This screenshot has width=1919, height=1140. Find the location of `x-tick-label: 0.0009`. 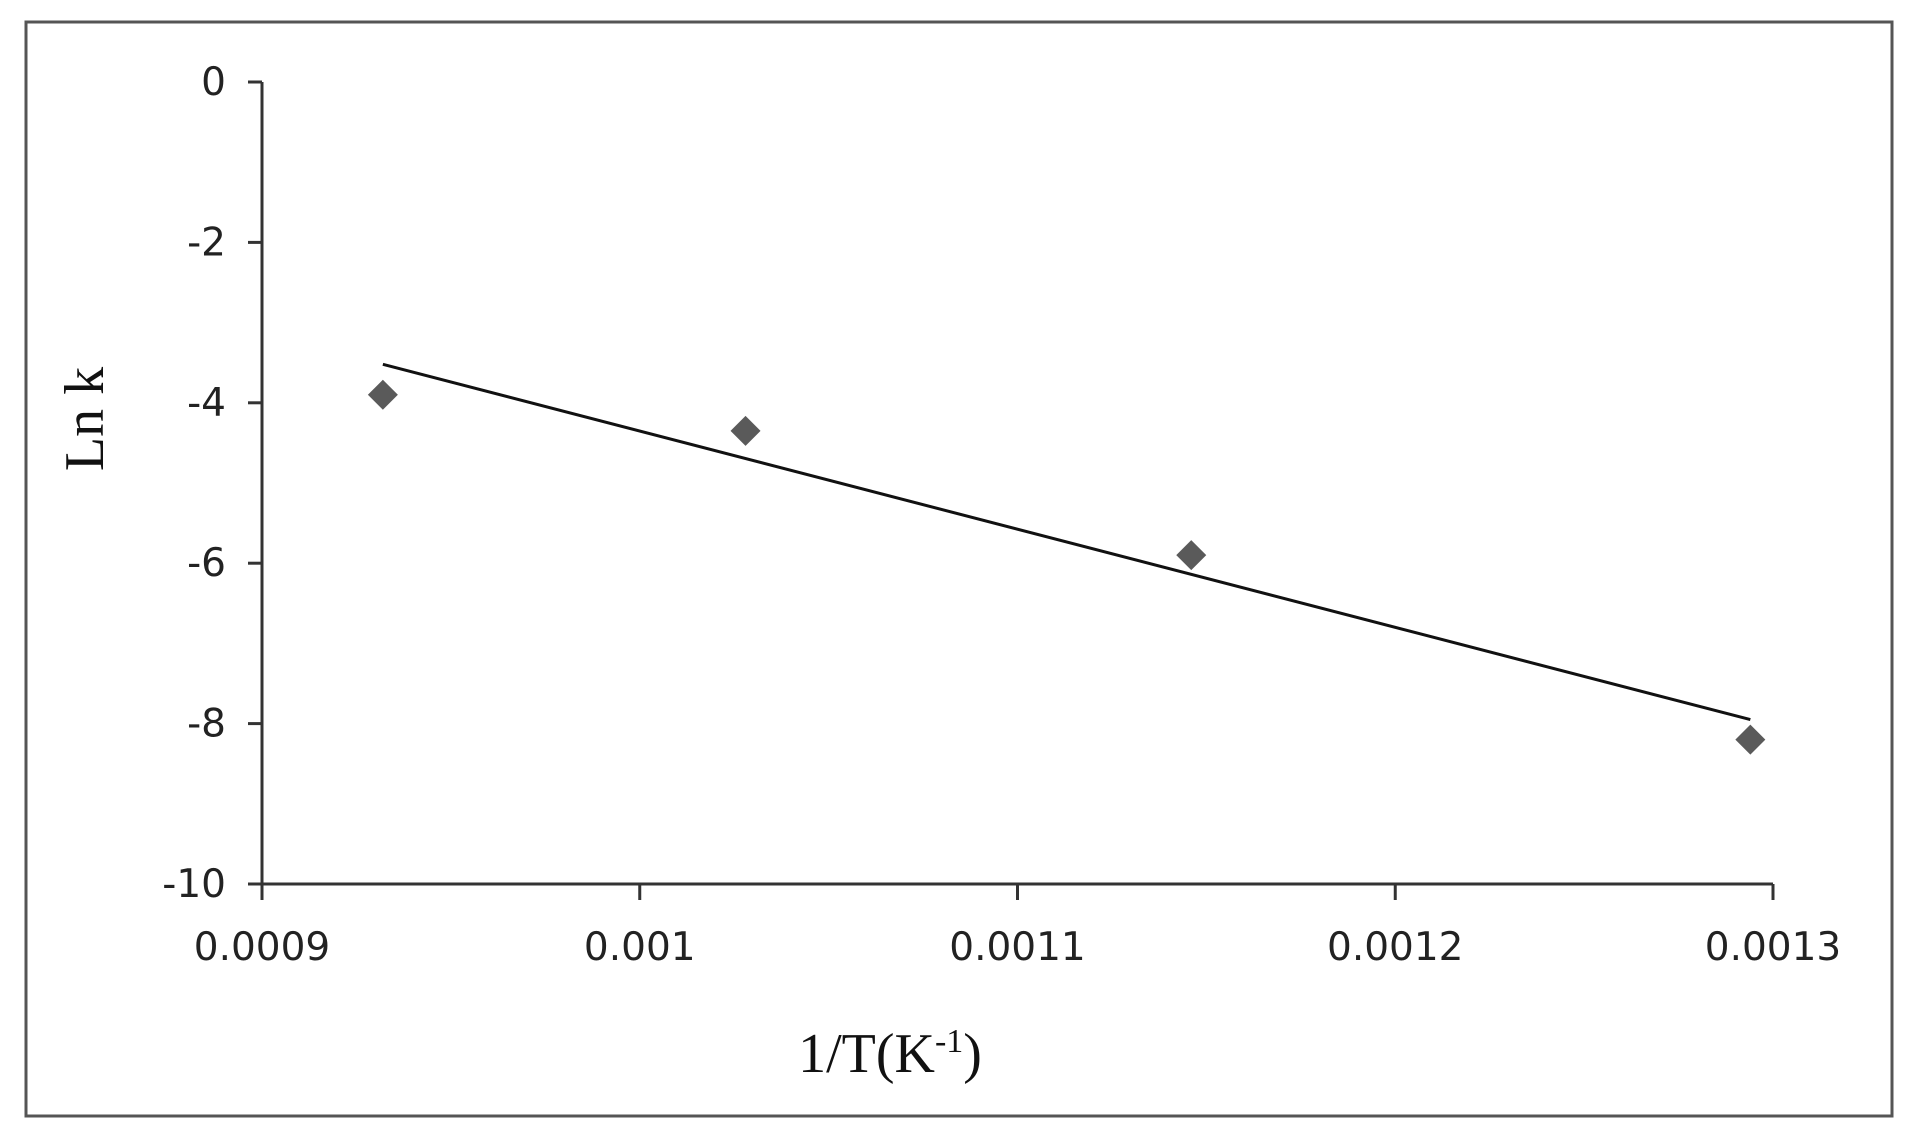

x-tick-label: 0.0009 is located at coordinates (262, 947).